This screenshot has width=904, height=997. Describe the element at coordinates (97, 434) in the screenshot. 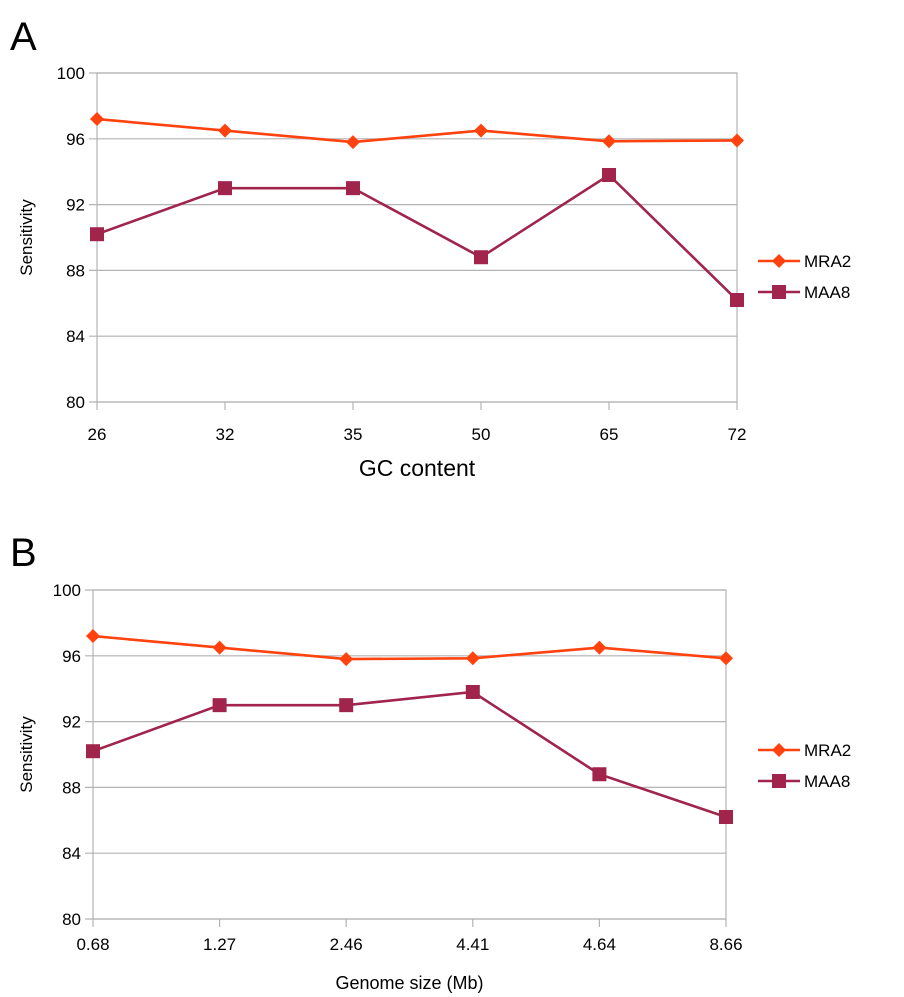

I see `x-tick-label: 26` at that location.